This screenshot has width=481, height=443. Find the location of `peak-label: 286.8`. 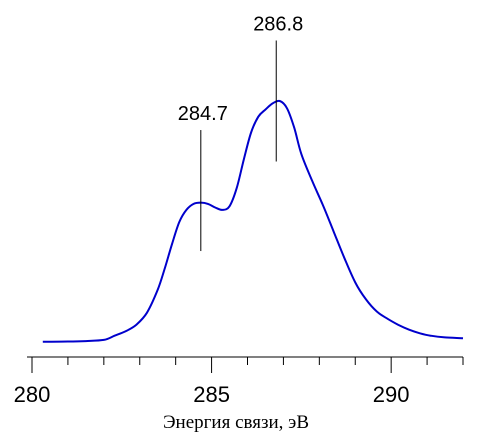

peak-label: 286.8 is located at coordinates (278, 25).